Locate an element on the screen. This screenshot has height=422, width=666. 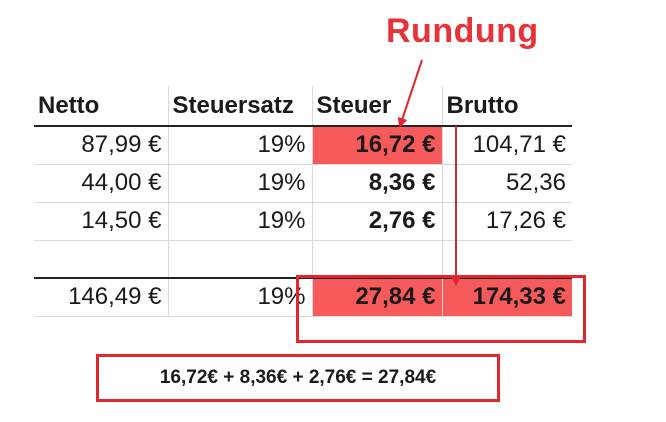
header-steuersatz: Steuersatz is located at coordinates (240, 106).